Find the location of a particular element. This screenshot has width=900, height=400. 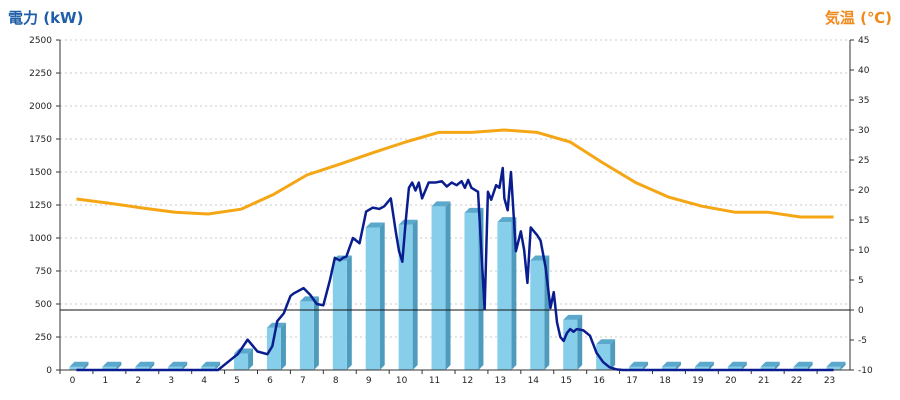

y-tick-label-left: 1750 is located at coordinates (40, 140).